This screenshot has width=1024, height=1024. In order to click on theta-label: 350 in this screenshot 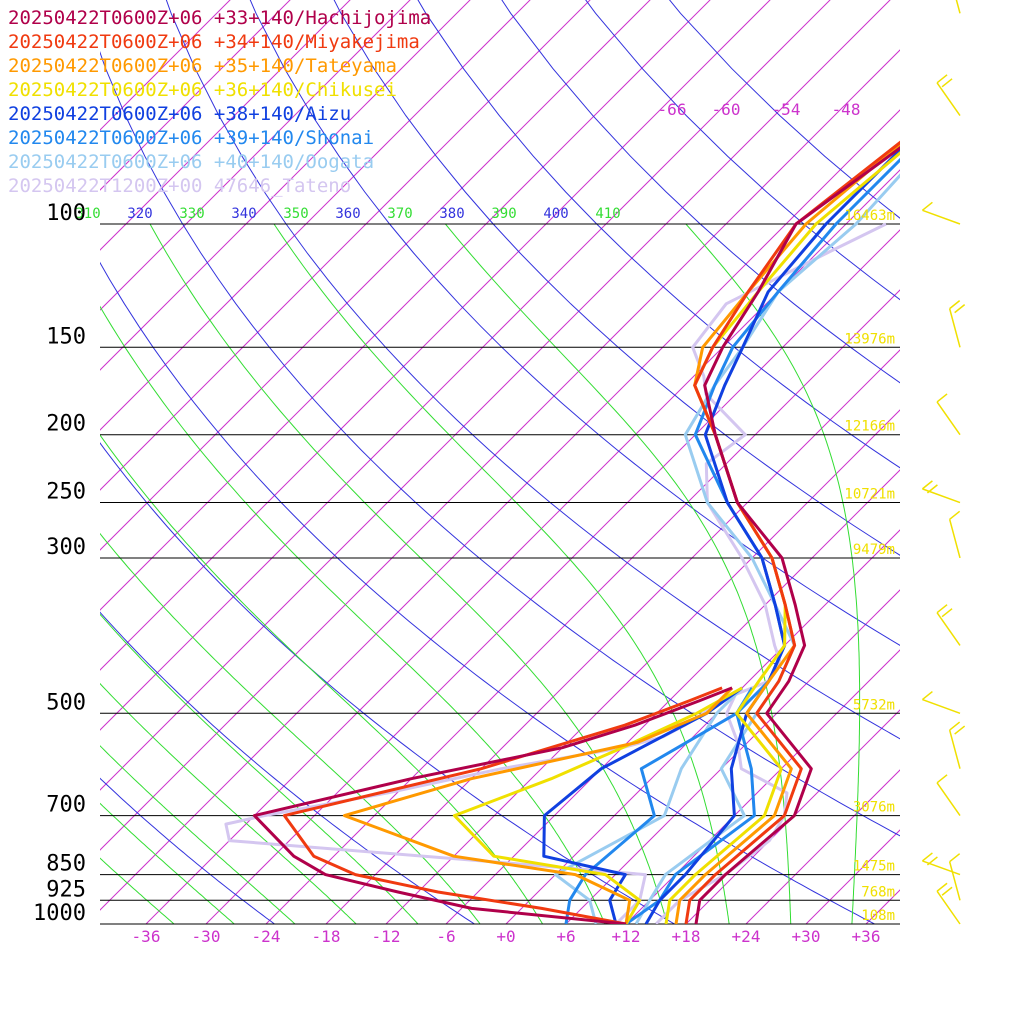, I will do `click(295, 214)`.